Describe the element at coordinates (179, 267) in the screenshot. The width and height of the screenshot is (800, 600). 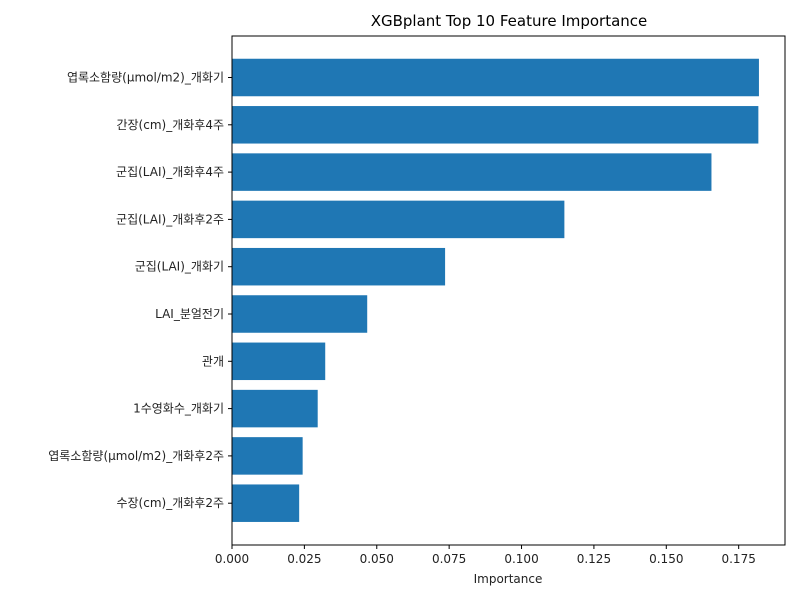
I see `y-tick-label: 군집(LAI)_개화기` at that location.